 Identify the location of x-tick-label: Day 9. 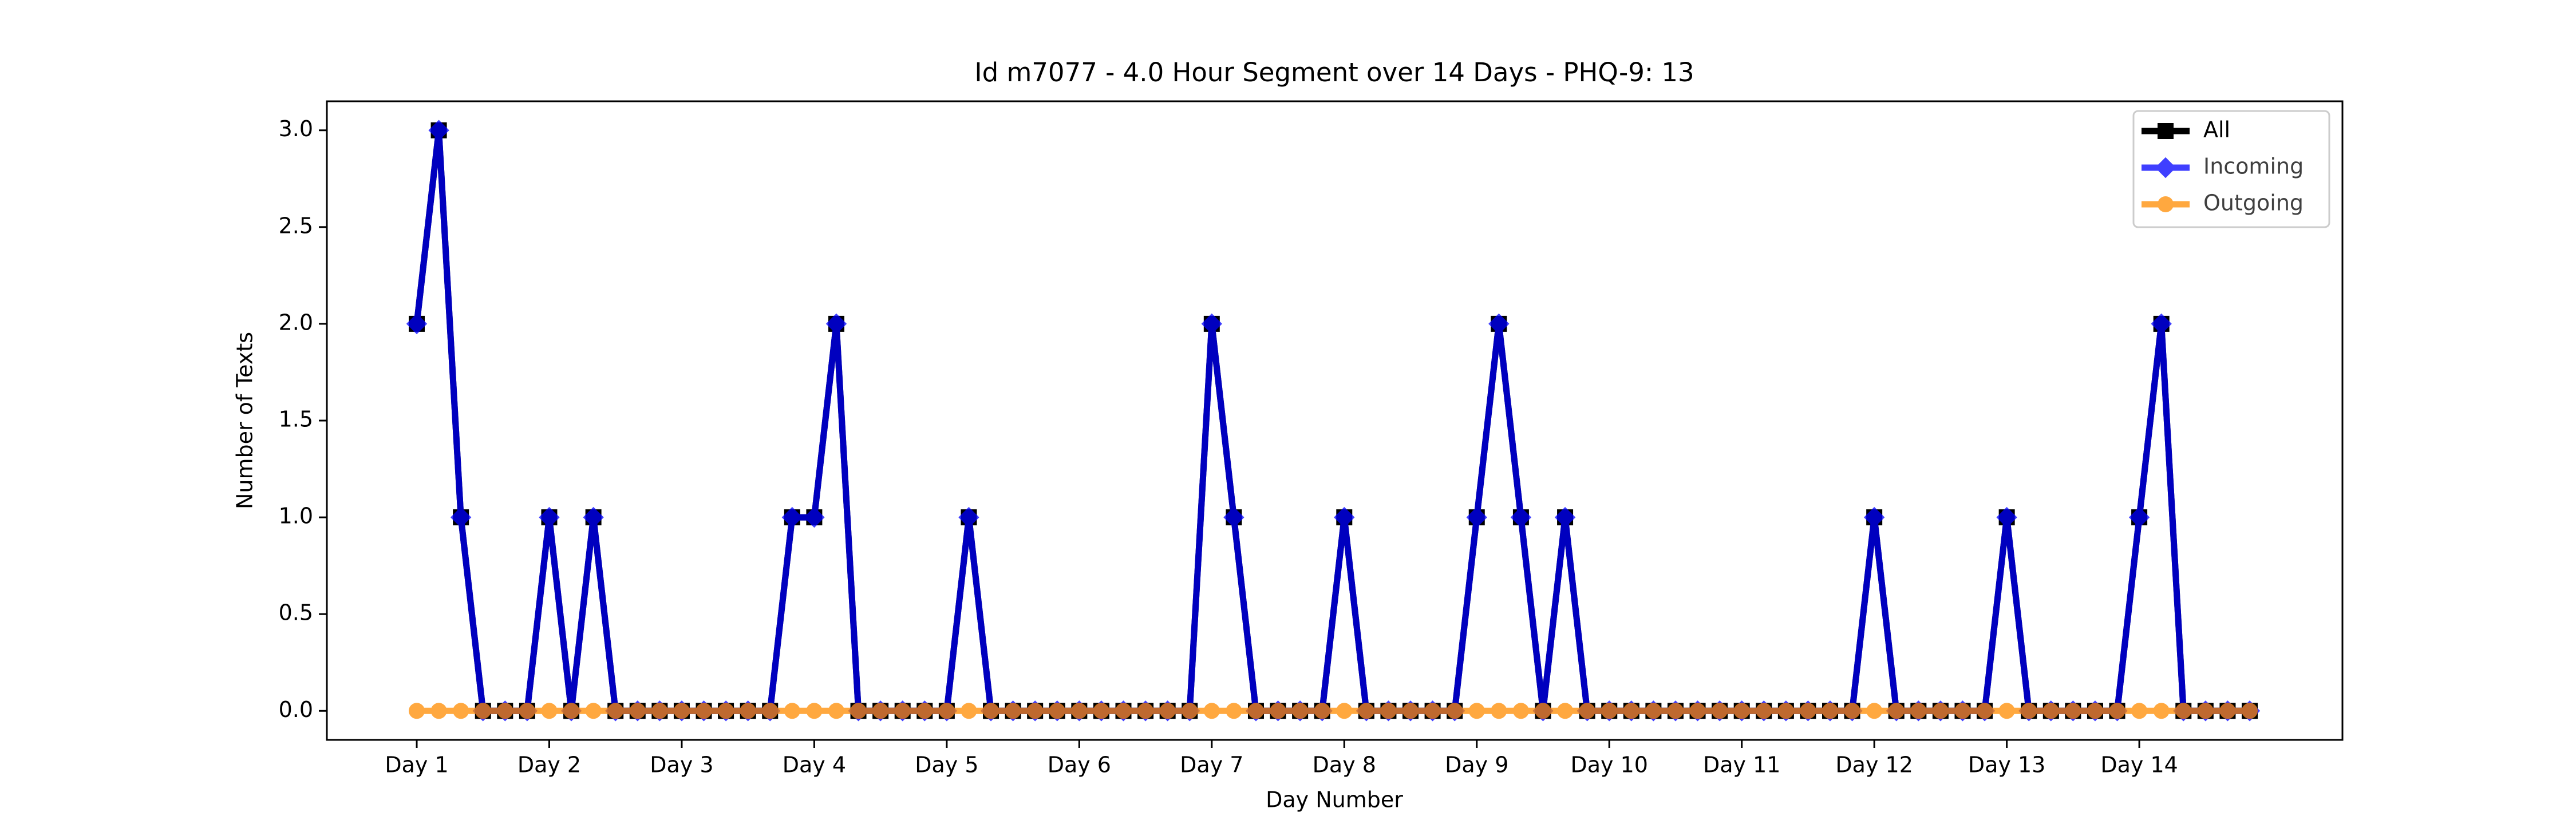
(1476, 765).